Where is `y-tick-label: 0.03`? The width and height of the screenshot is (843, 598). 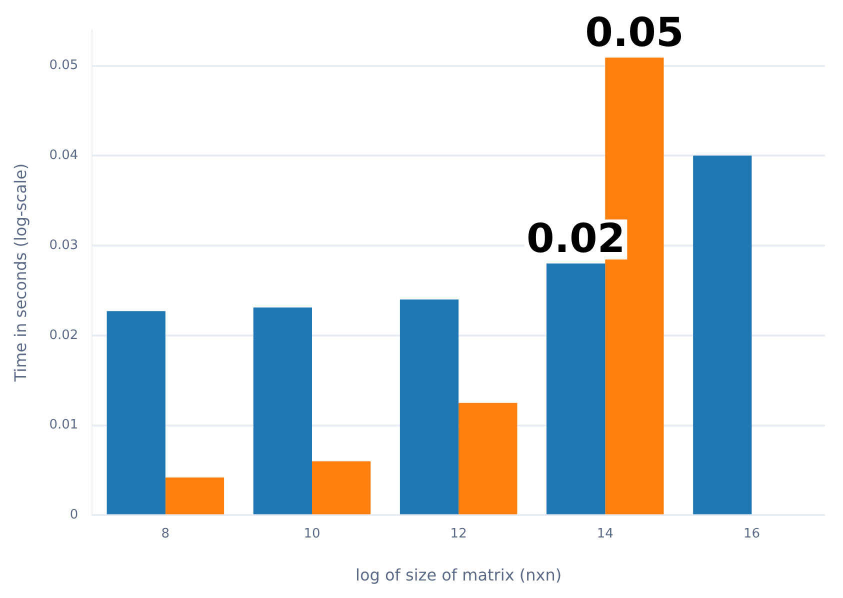
y-tick-label: 0.03 is located at coordinates (63, 245).